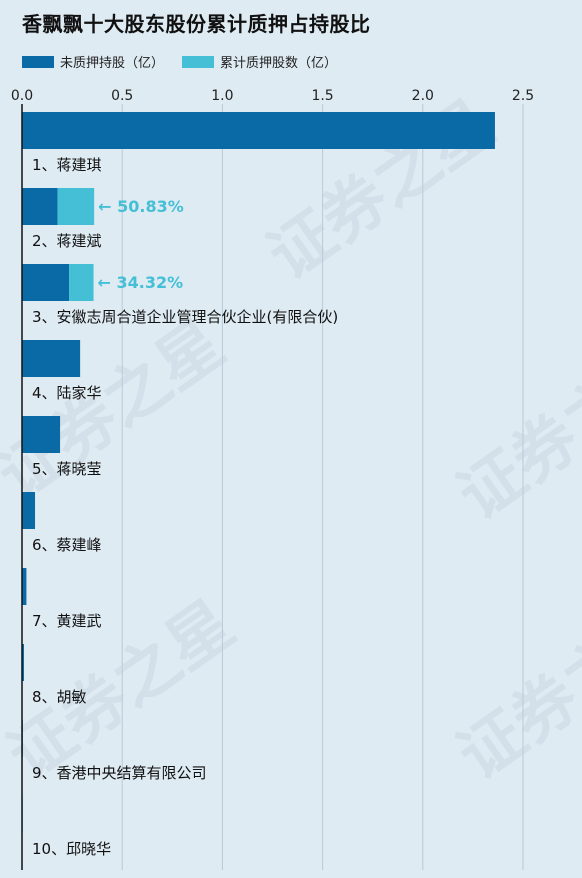 The height and width of the screenshot is (878, 582). What do you see at coordinates (67, 393) in the screenshot?
I see `category-label-4: 4、陆家华` at bounding box center [67, 393].